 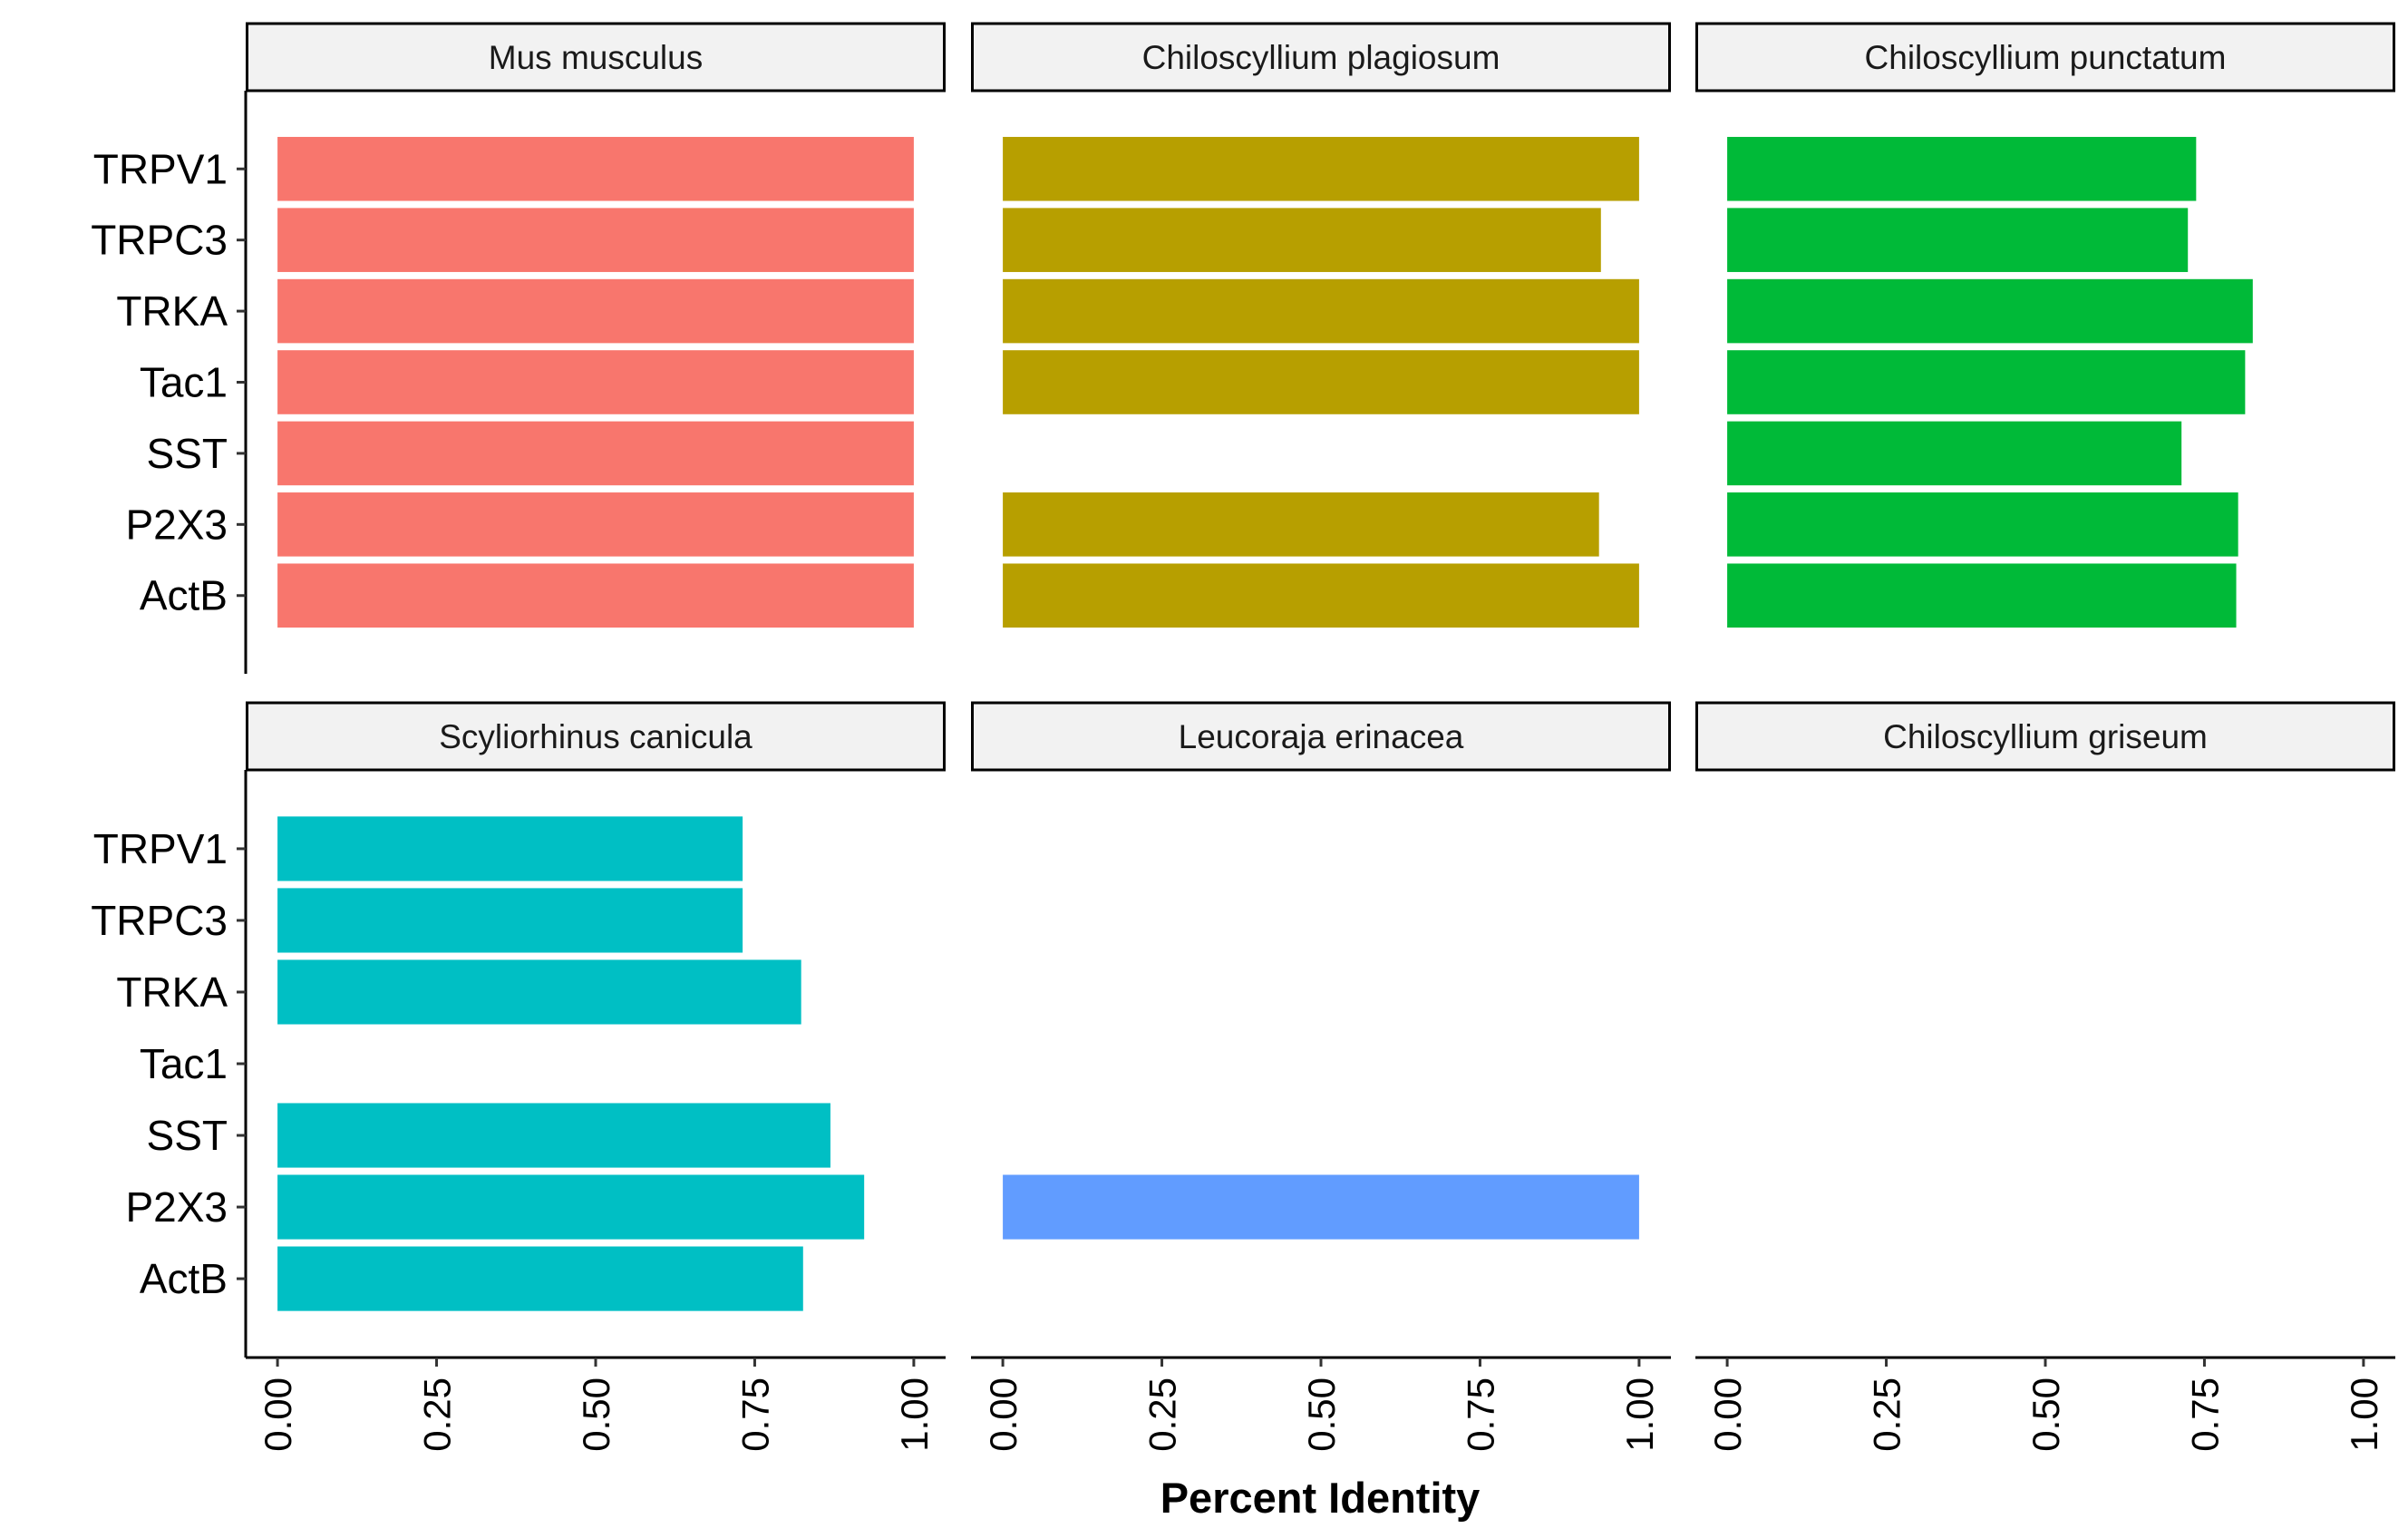 What do you see at coordinates (1320, 1498) in the screenshot?
I see `x-axis-title: Percent Identity` at bounding box center [1320, 1498].